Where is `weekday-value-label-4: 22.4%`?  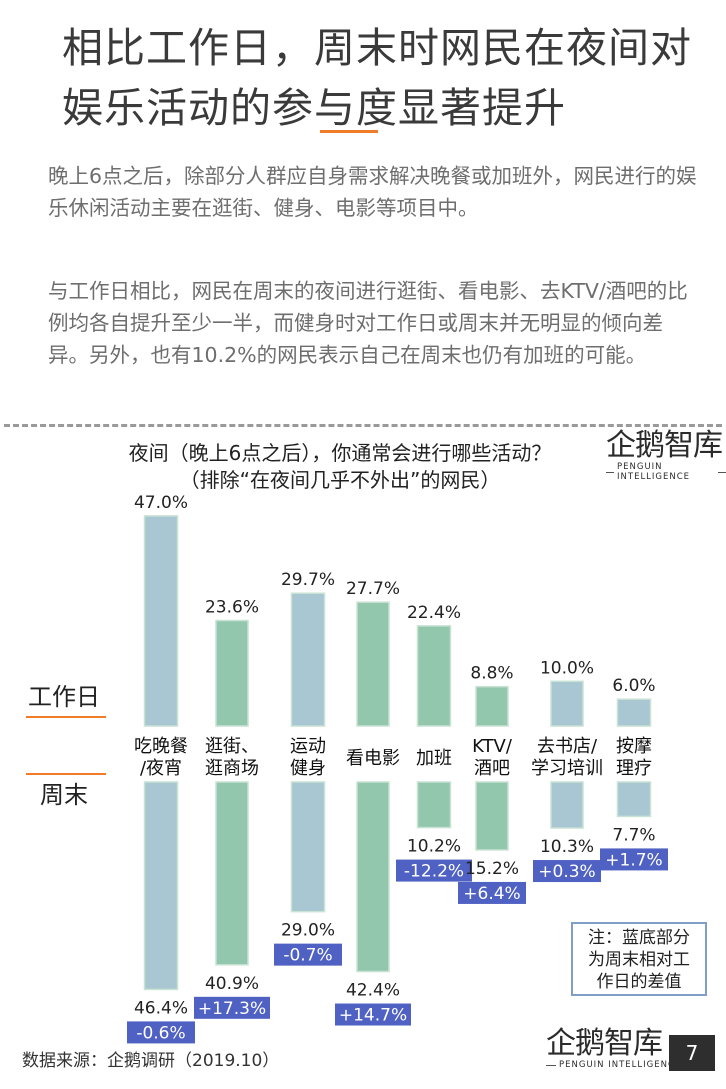 weekday-value-label-4: 22.4% is located at coordinates (434, 613).